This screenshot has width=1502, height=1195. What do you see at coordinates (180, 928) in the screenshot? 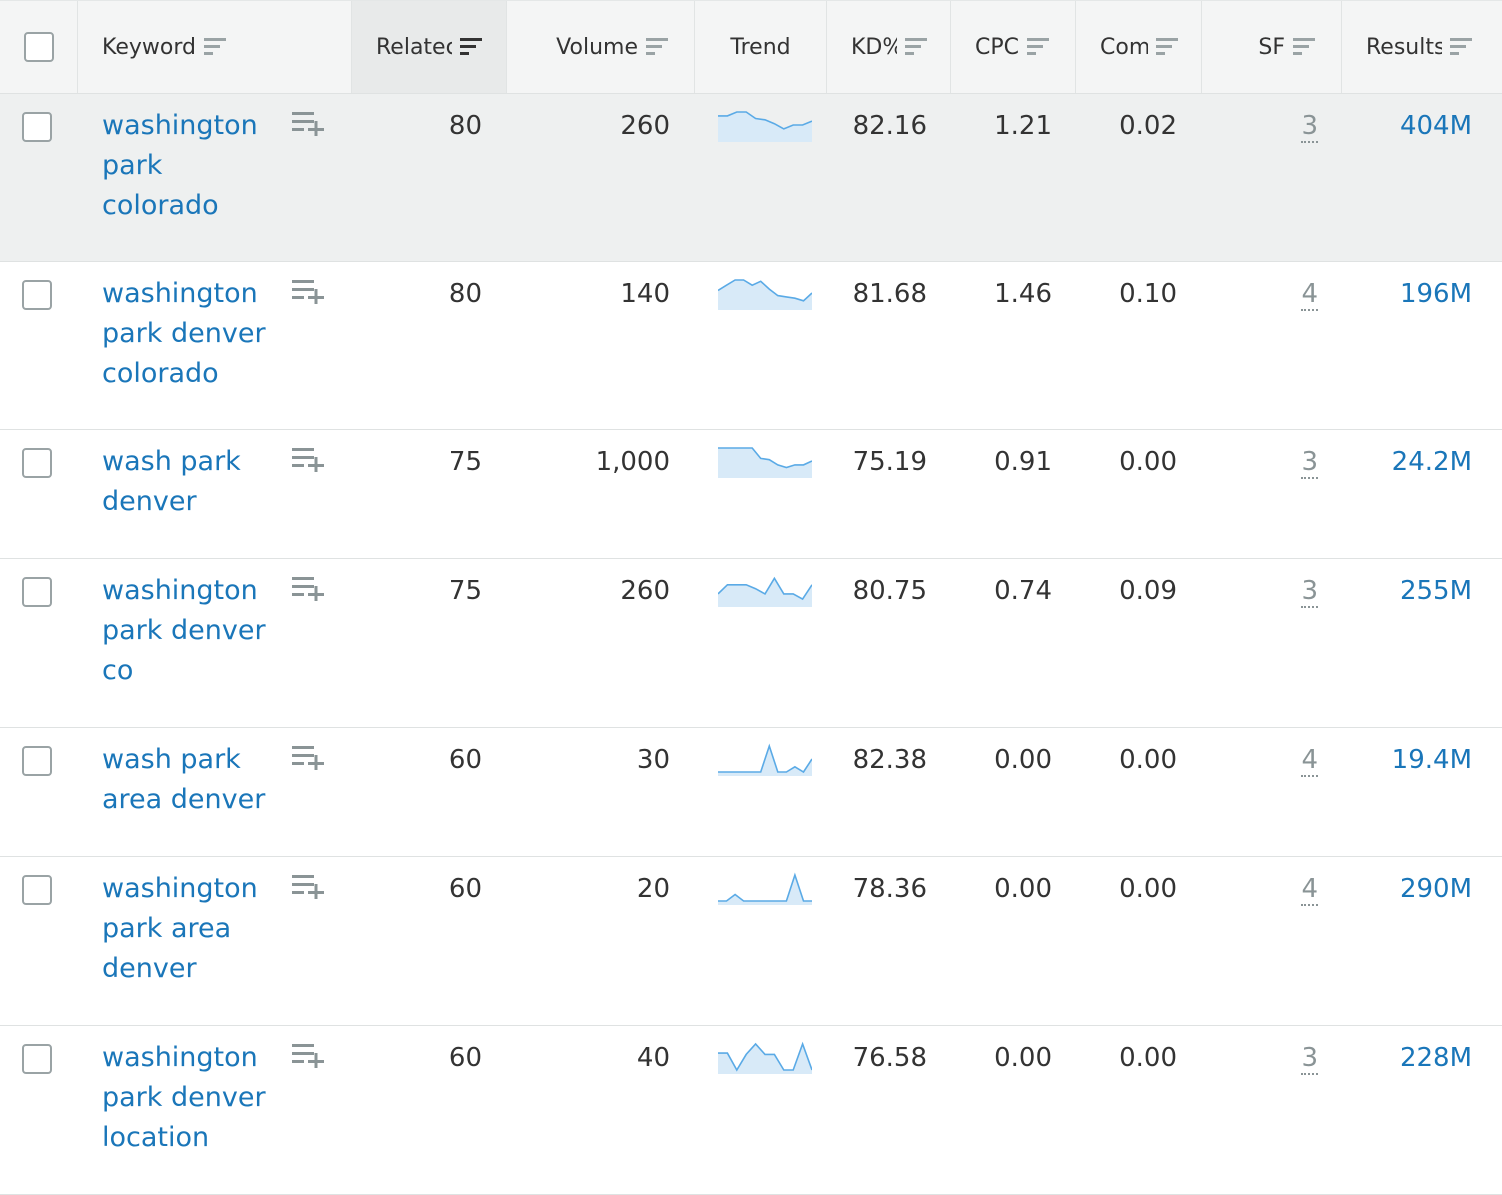
I see `keyword-link: washington park area denver` at bounding box center [180, 928].